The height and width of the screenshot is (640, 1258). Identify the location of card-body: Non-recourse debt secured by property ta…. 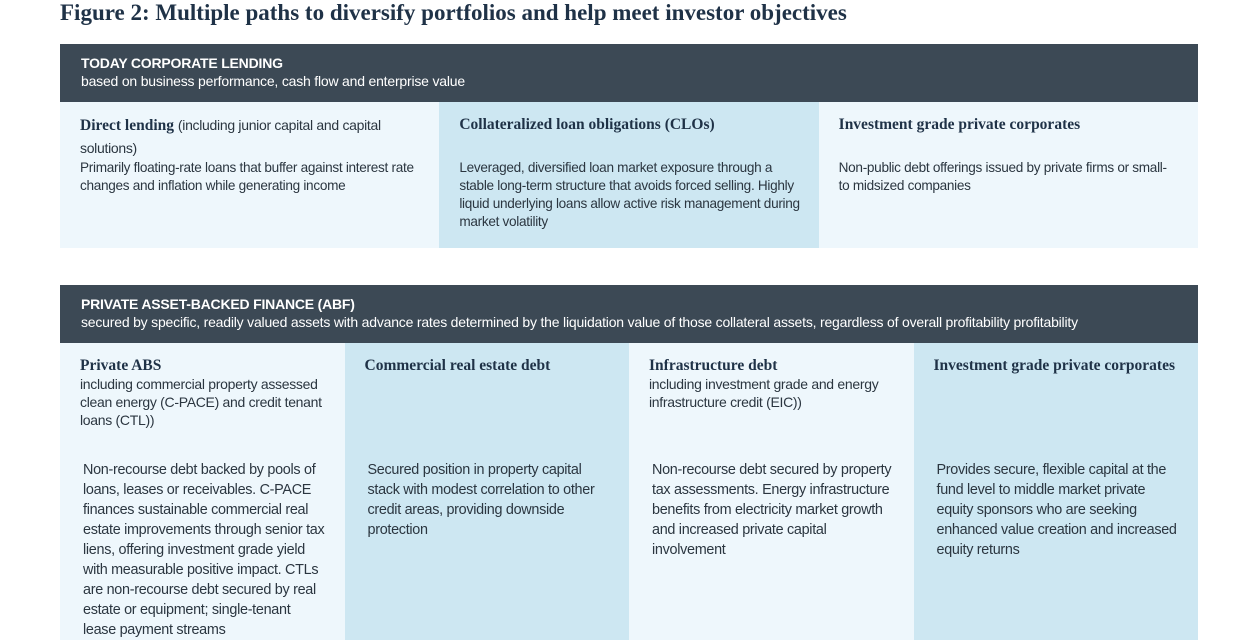
(772, 510).